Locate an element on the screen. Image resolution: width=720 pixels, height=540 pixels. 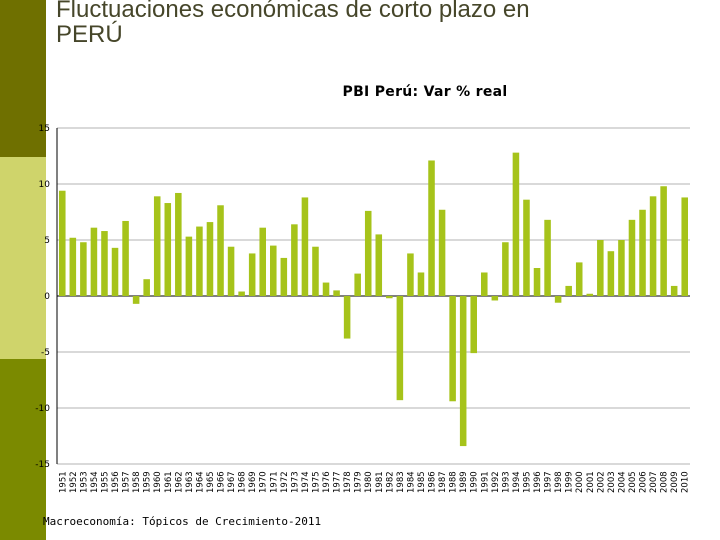
x-tick-label: 1999 is located at coordinates (570, 482).